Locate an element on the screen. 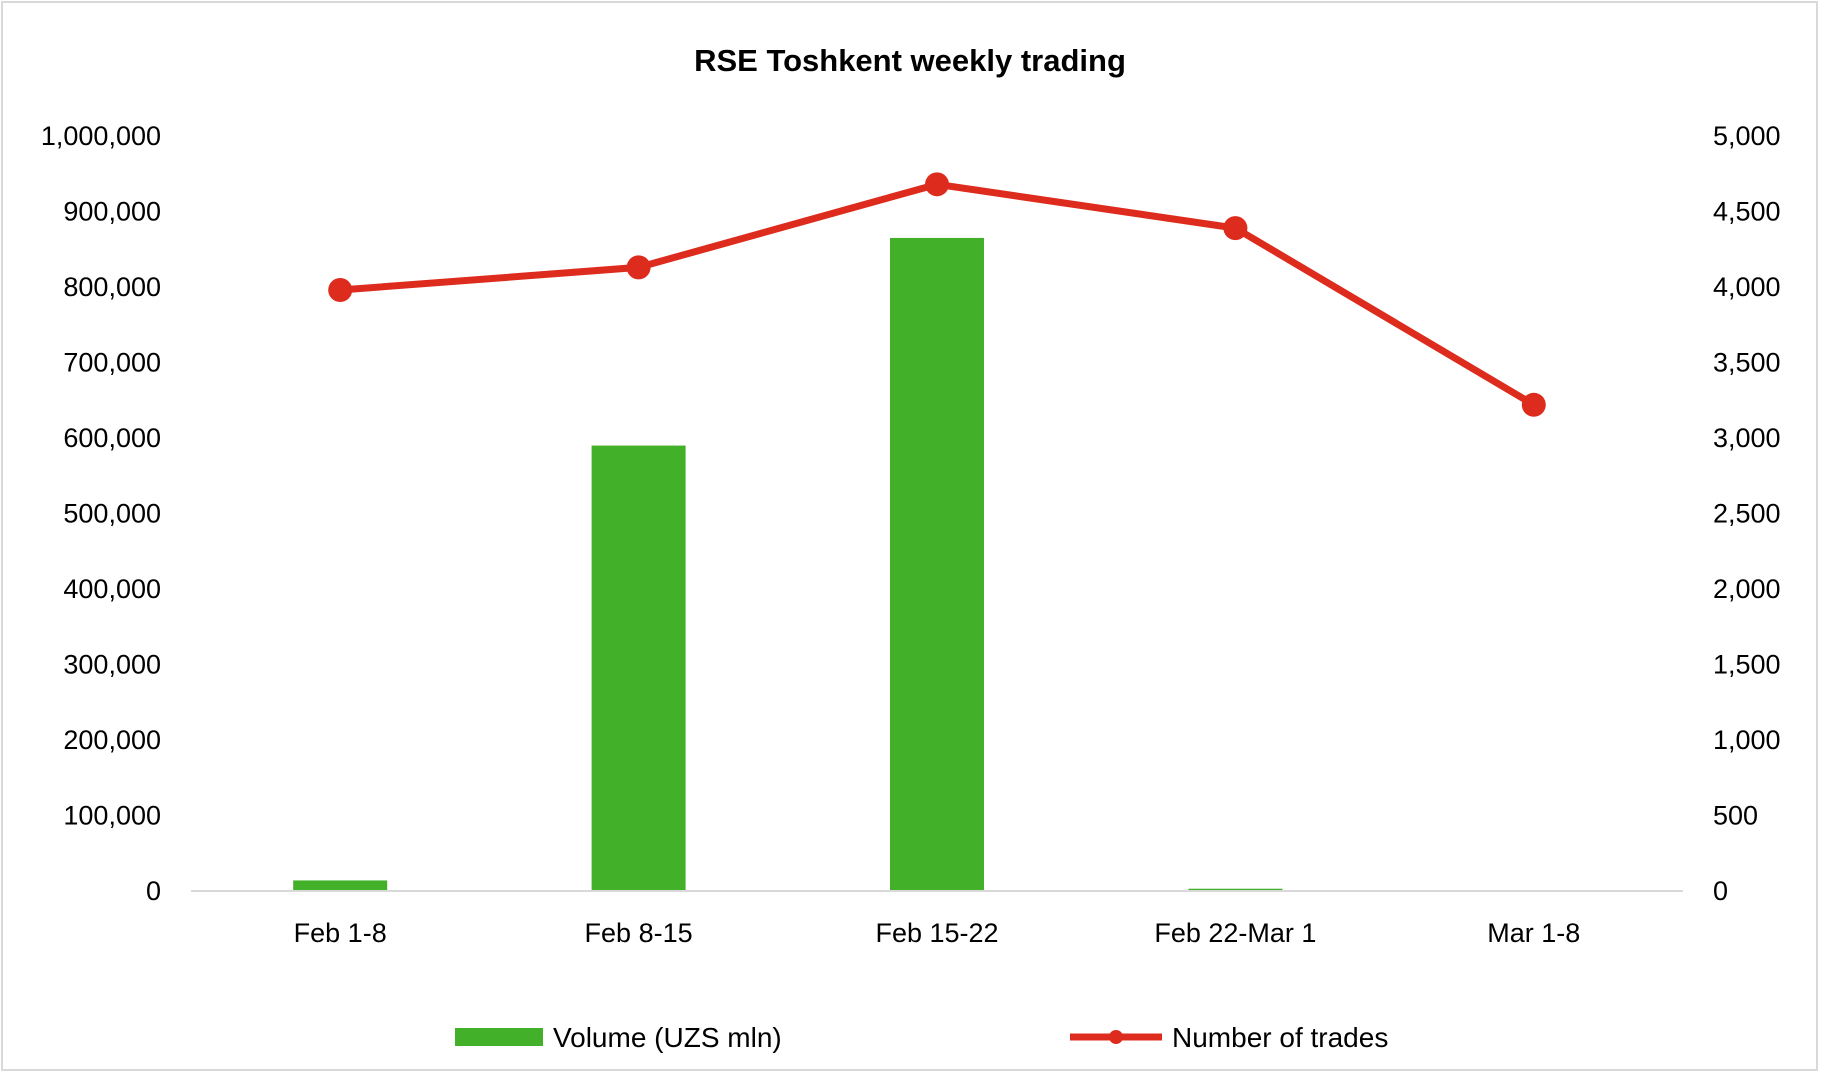 Image resolution: width=1821 pixels, height=1074 pixels. right-tick-label: 4,500 is located at coordinates (1747, 212).